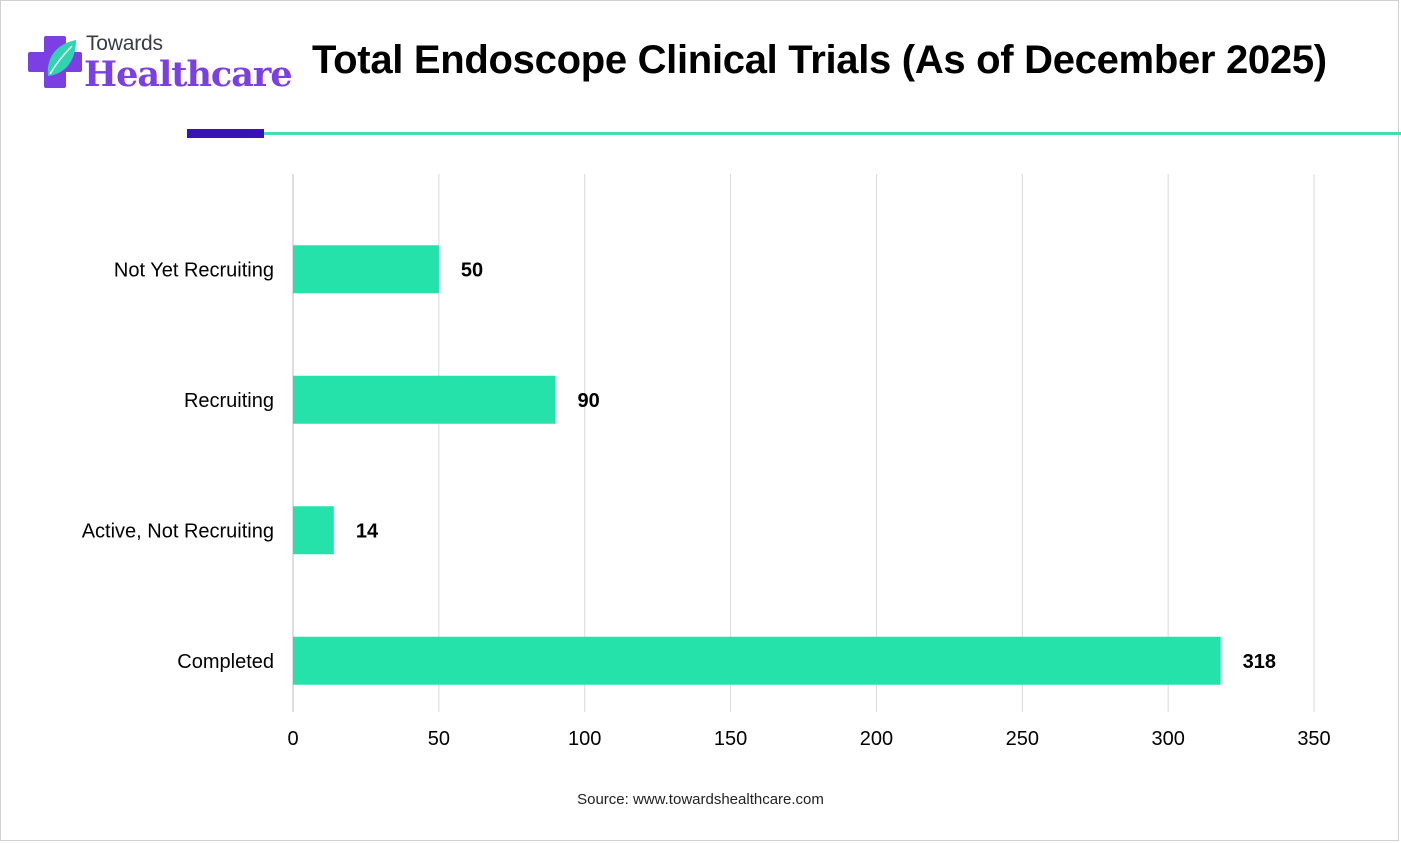  What do you see at coordinates (1167, 739) in the screenshot?
I see `x-tick-label: 300` at bounding box center [1167, 739].